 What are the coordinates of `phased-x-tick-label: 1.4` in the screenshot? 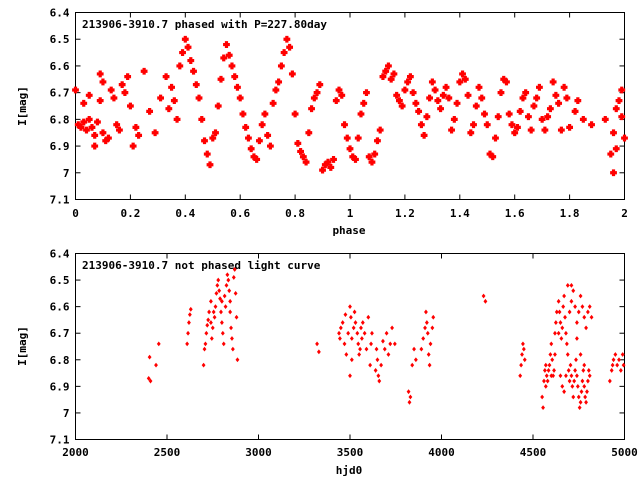 It's located at (460, 213).